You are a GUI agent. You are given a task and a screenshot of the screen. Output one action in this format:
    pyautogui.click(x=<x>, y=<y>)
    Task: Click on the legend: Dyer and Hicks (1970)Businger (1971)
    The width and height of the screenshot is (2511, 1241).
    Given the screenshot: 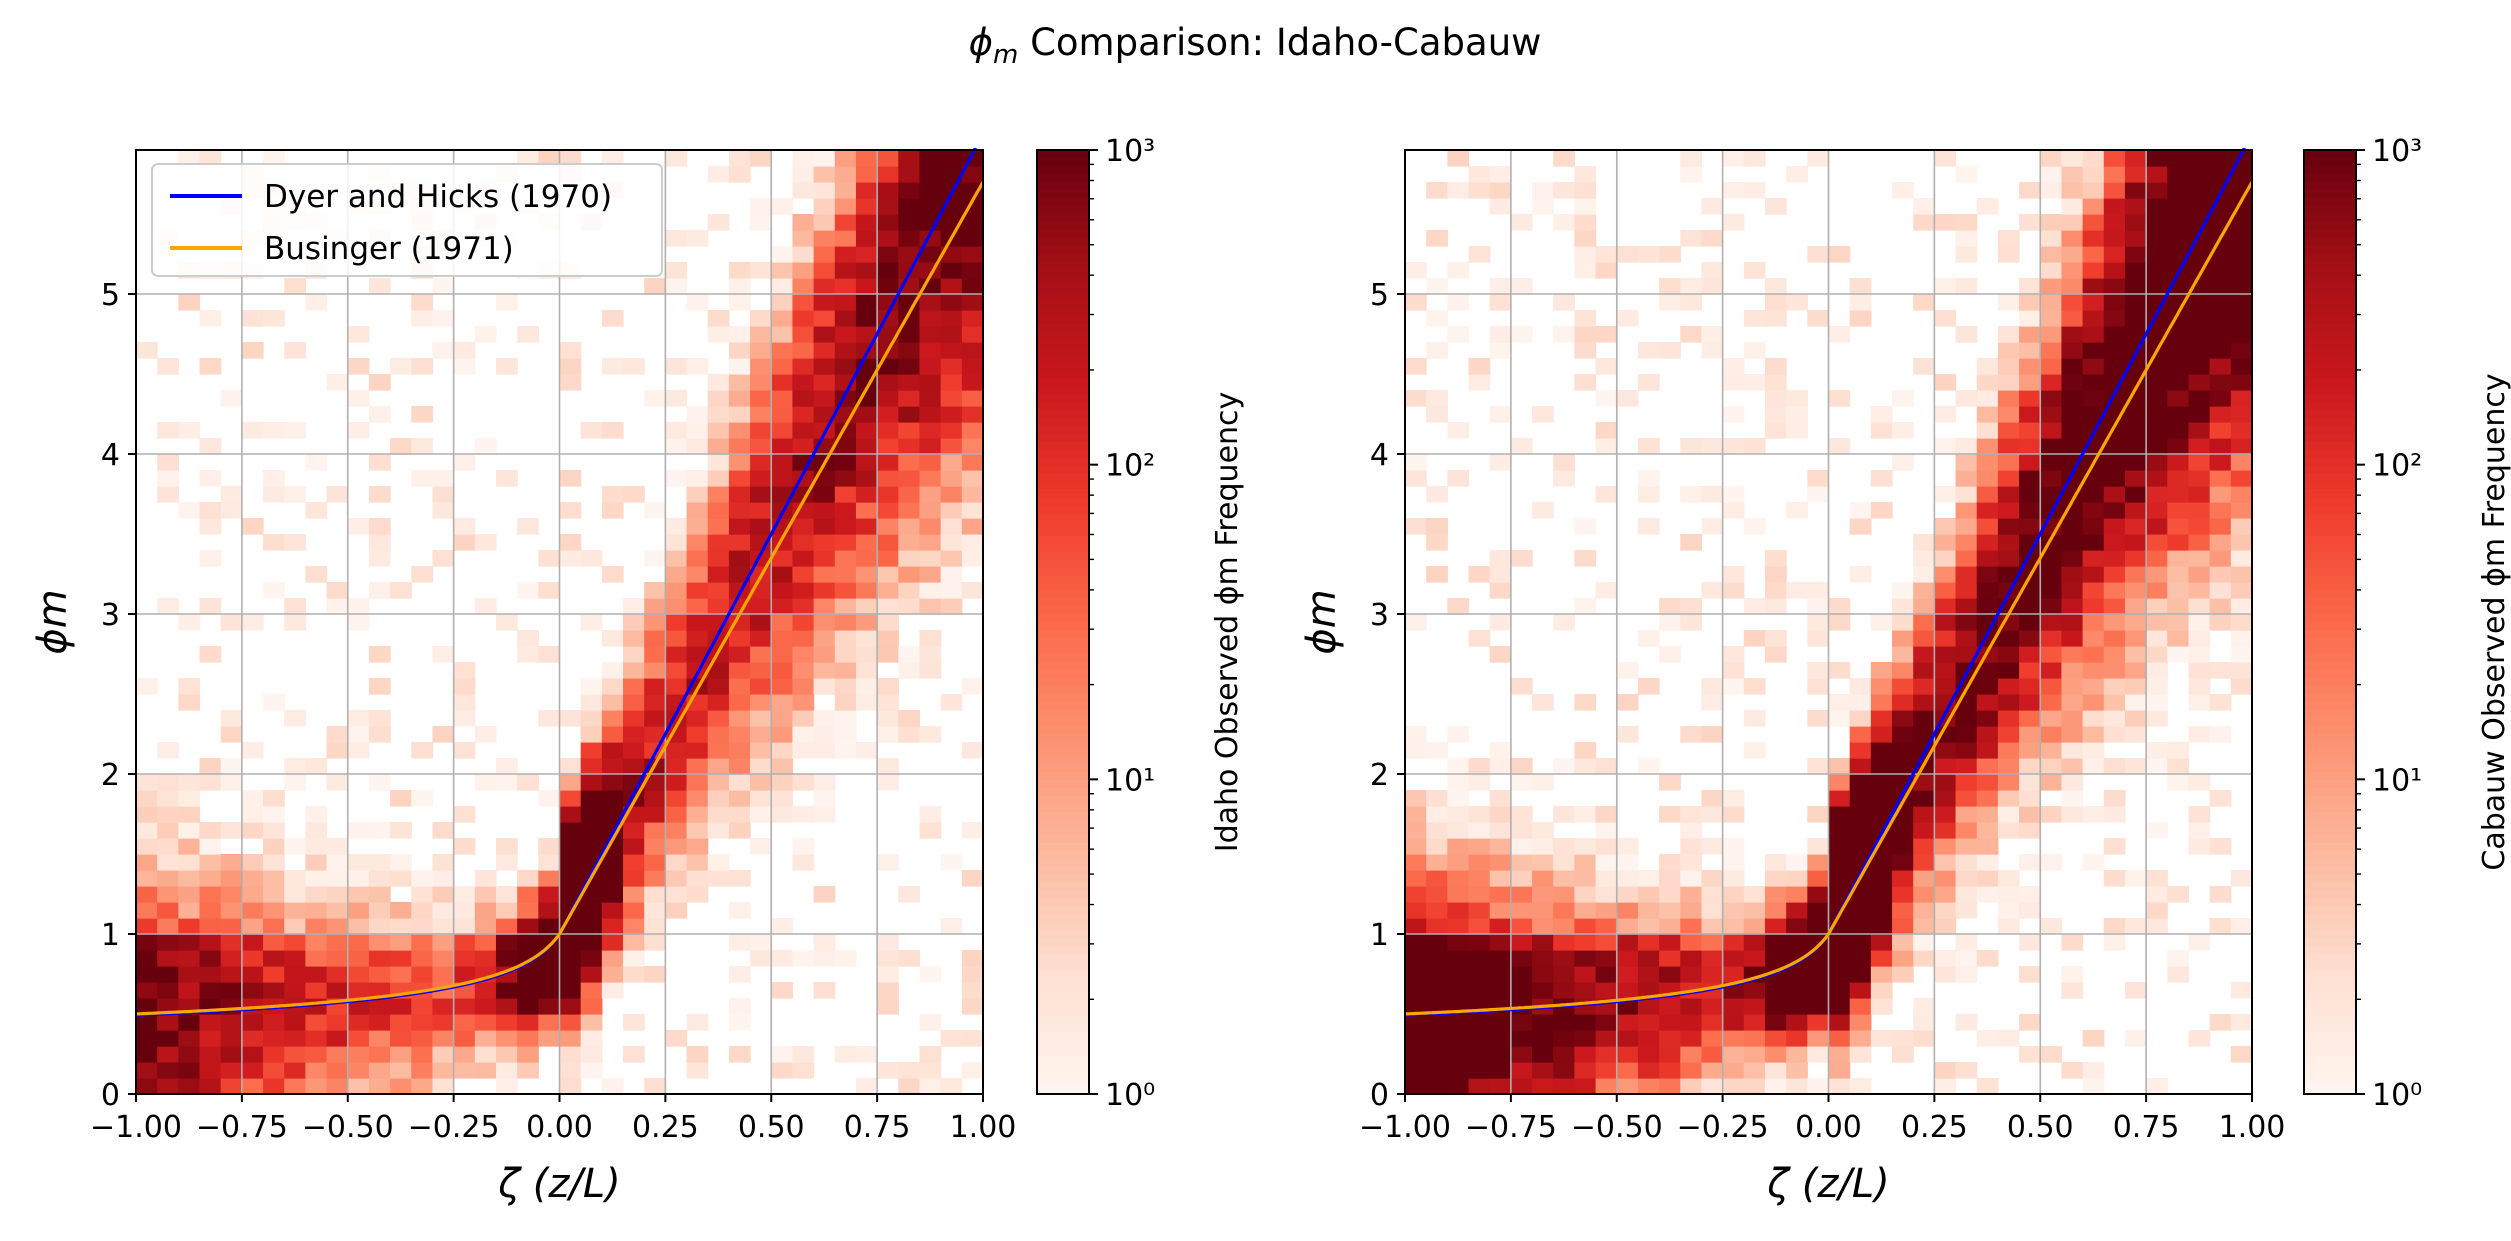 What is the action you would take?
    pyautogui.click(x=407, y=220)
    